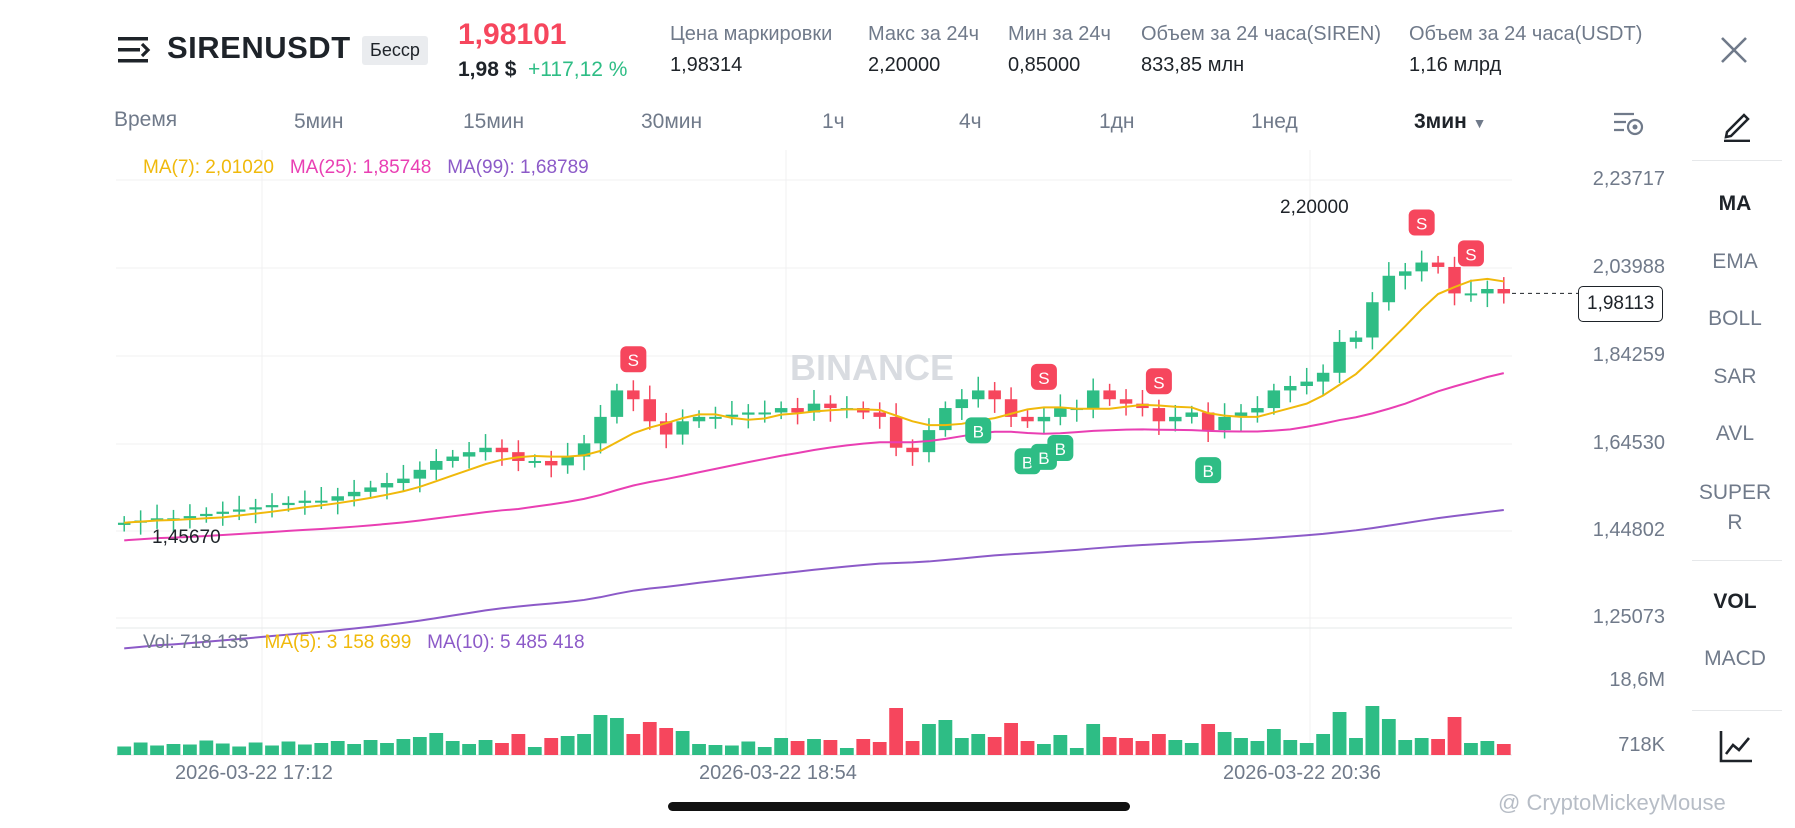 The height and width of the screenshot is (828, 1795). Describe the element at coordinates (1736, 746) in the screenshot. I see `chart-type-icon` at that location.